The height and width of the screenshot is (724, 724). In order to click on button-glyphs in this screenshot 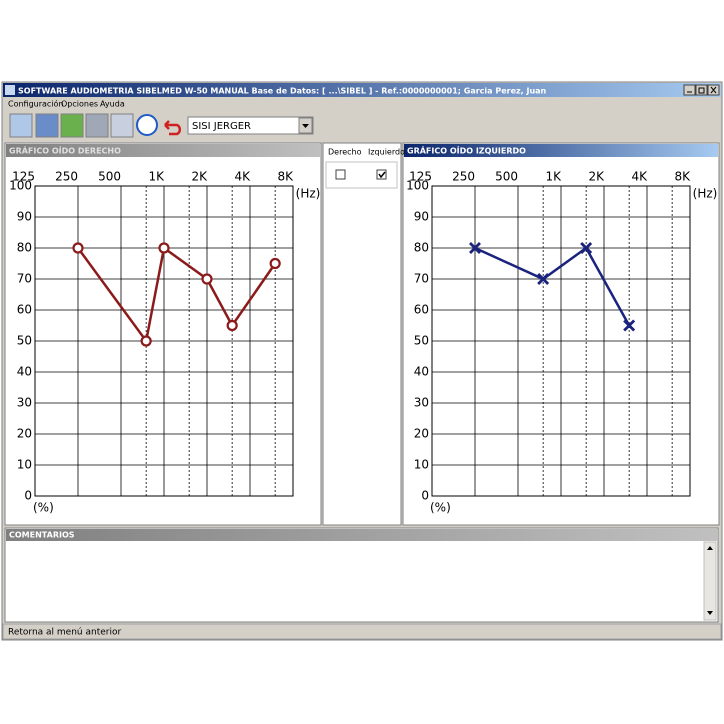, I will do `click(702, 90)`.